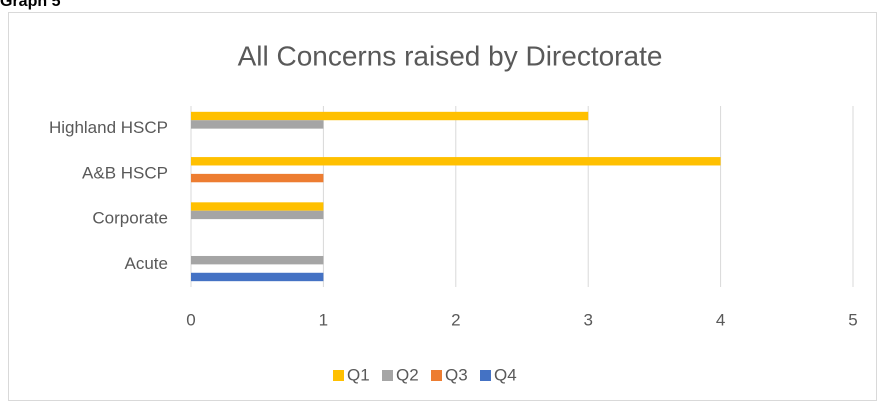  What do you see at coordinates (456, 374) in the screenshot?
I see `legend-label: Q3` at bounding box center [456, 374].